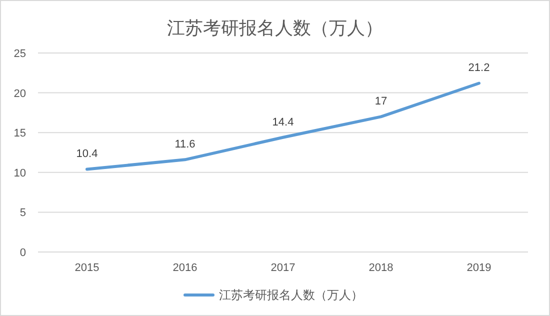 Image resolution: width=550 pixels, height=316 pixels. I want to click on y-tick-label: 5, so click(23, 213).